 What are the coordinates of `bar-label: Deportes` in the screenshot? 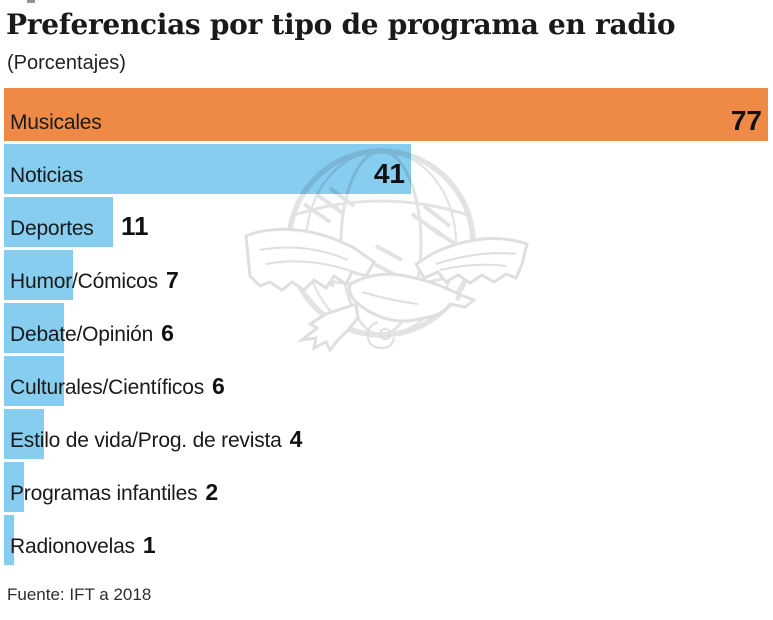 It's located at (52, 228).